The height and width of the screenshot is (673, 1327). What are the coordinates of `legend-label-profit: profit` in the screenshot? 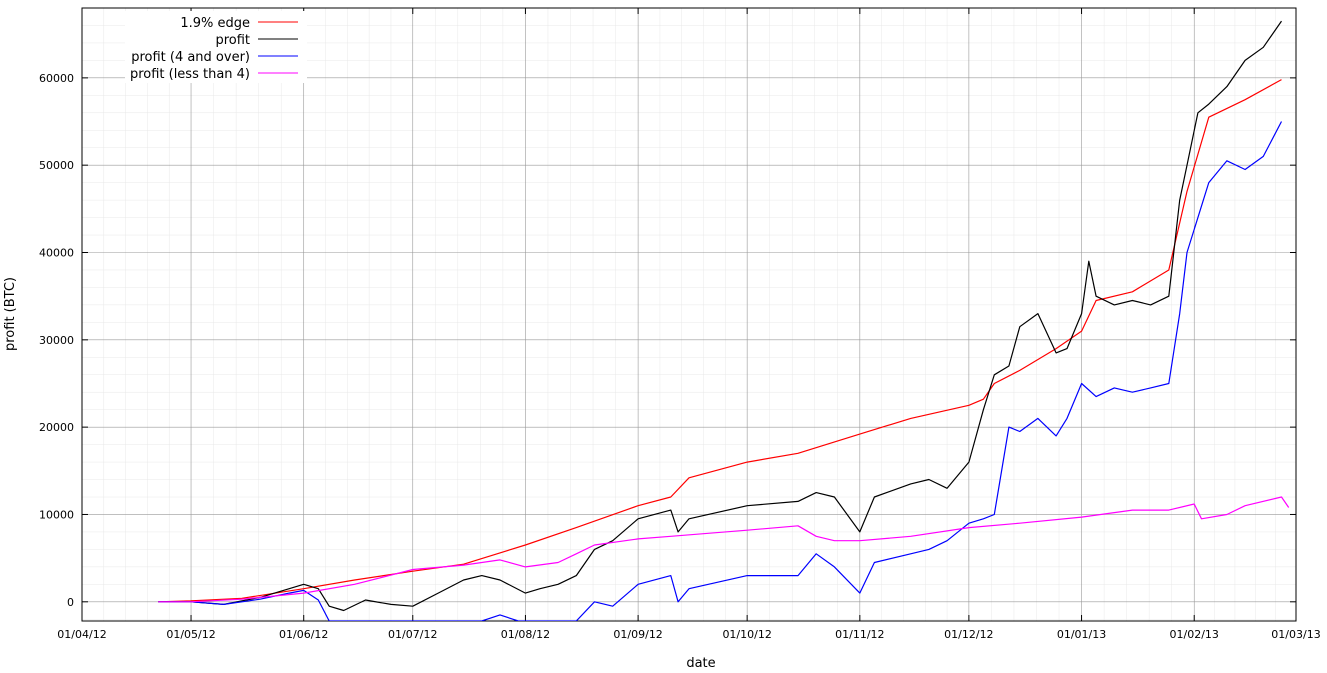 It's located at (232, 40).